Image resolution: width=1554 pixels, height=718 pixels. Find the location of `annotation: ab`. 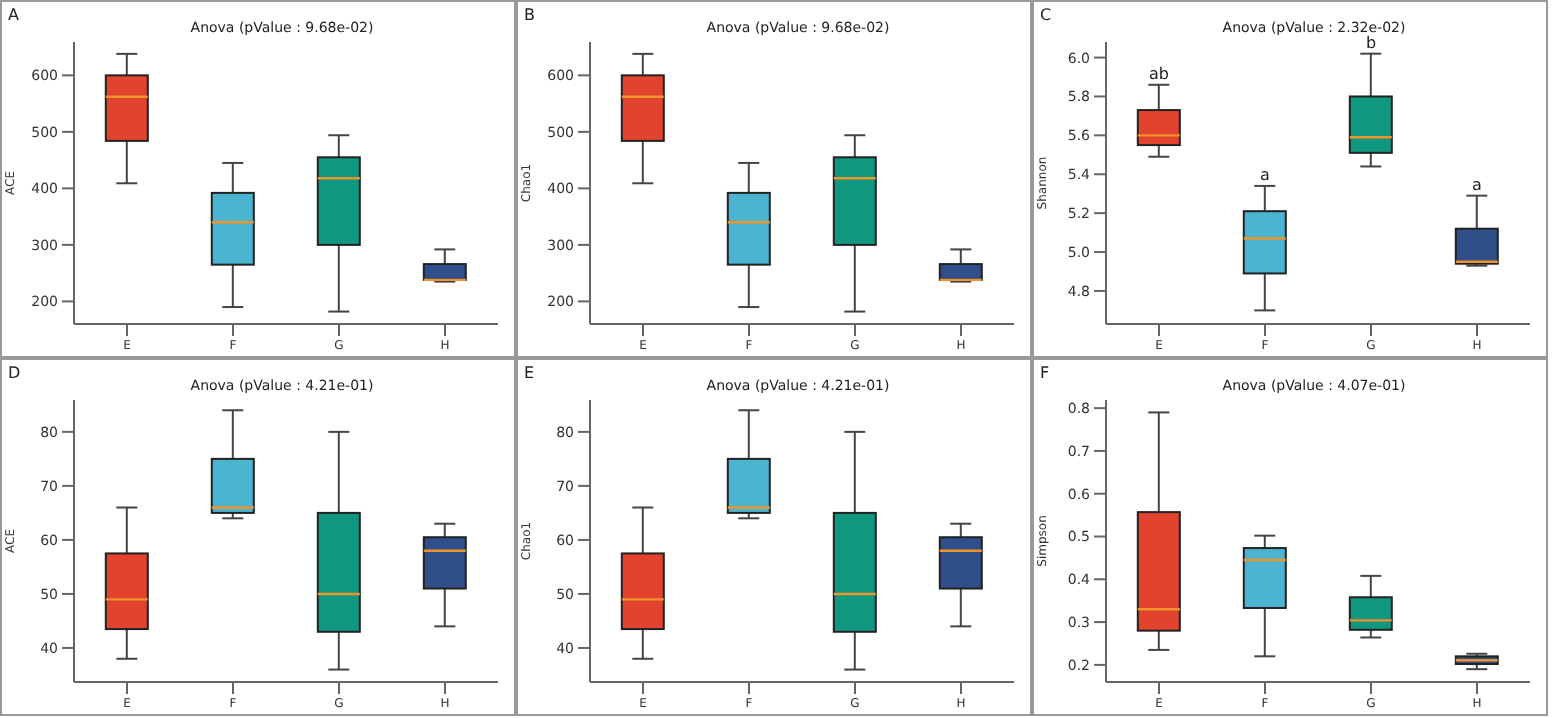

annotation: ab is located at coordinates (1159, 73).